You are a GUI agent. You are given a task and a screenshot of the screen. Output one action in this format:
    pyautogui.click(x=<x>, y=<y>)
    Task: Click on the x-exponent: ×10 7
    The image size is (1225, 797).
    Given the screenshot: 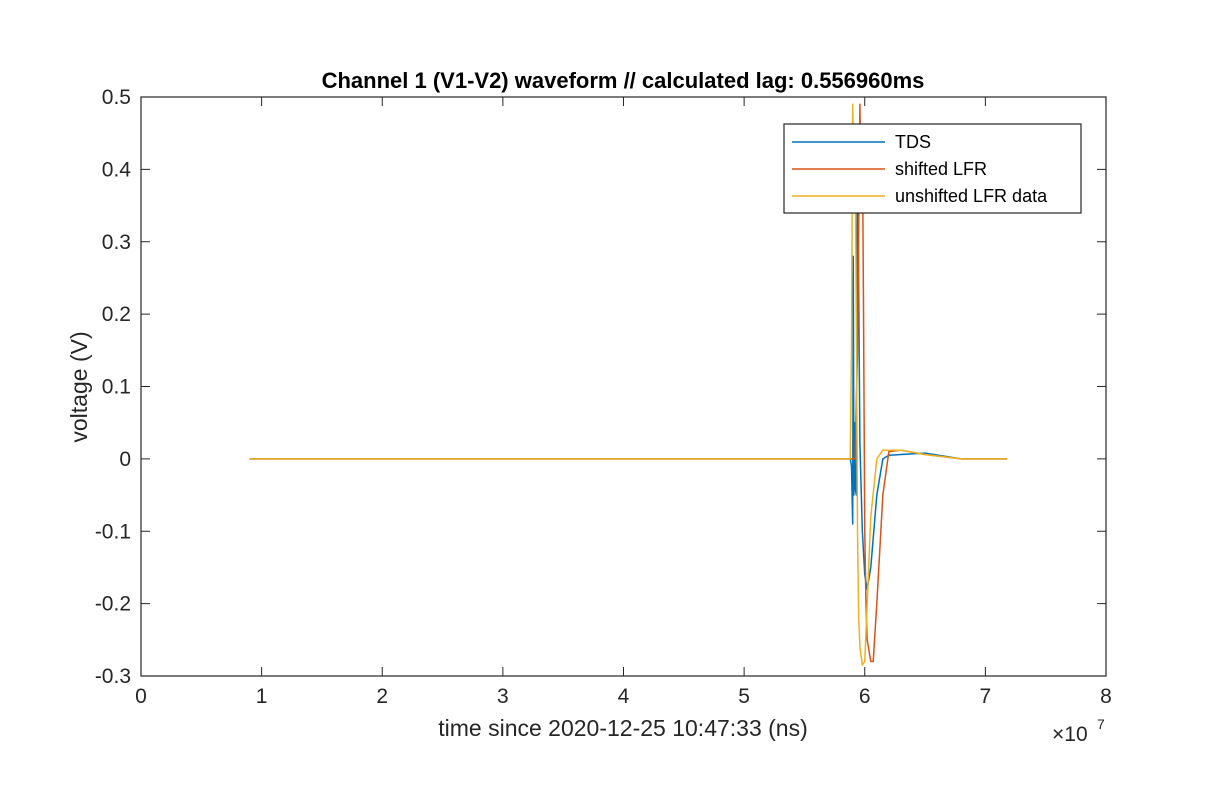 What is the action you would take?
    pyautogui.click(x=1078, y=731)
    